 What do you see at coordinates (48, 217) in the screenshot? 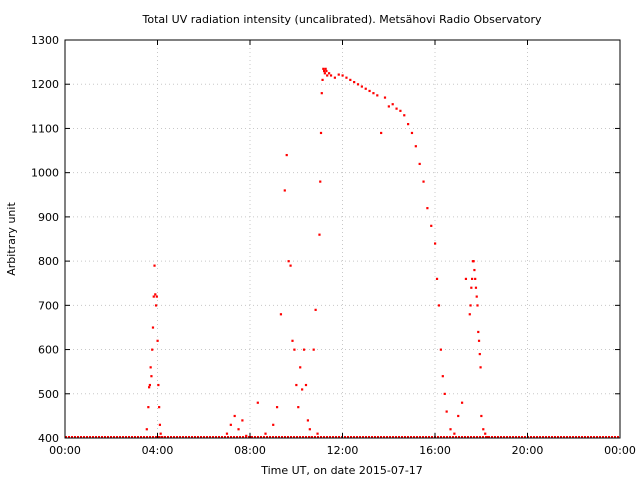
I see `y-tick-label: 900` at bounding box center [48, 217].